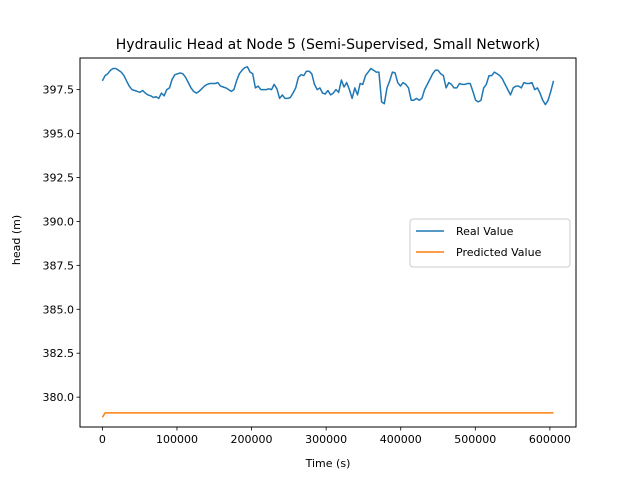  I want to click on legend: Real Value Predicted Value, so click(490, 243).